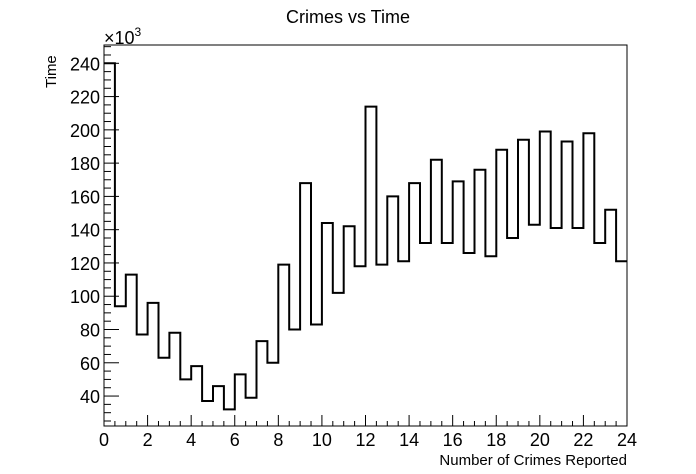 The image size is (696, 474). What do you see at coordinates (85, 164) in the screenshot?
I see `y-tick-label: 180` at bounding box center [85, 164].